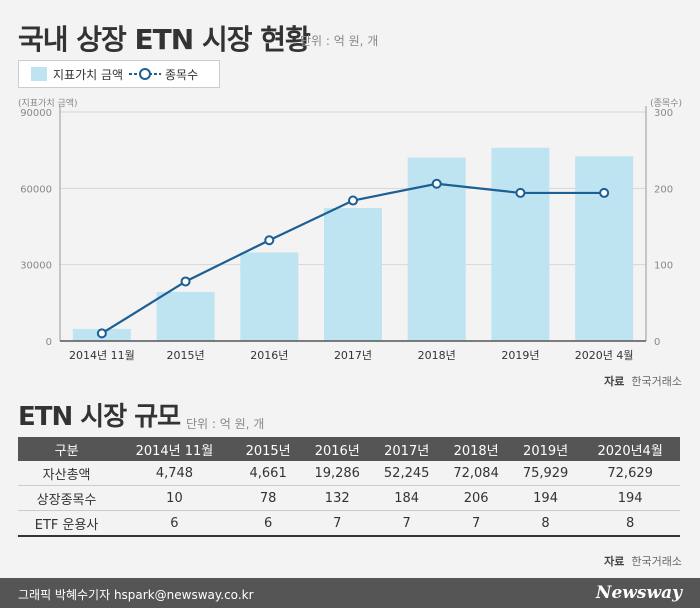 Image resolution: width=700 pixels, height=608 pixels. What do you see at coordinates (337, 449) in the screenshot?
I see `table-header-cell: 2016년` at bounding box center [337, 449].